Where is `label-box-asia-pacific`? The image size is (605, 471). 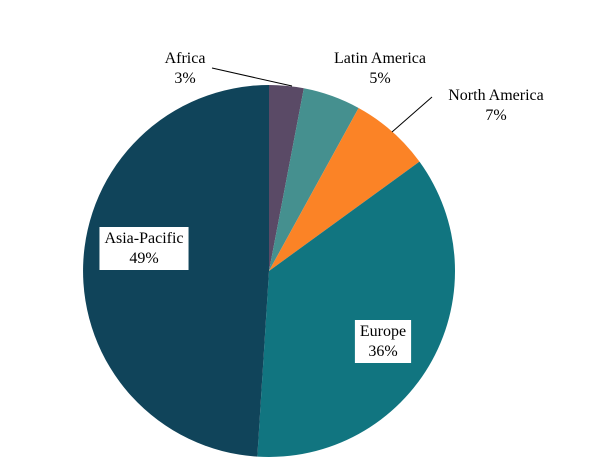 label-box-asia-pacific is located at coordinates (144, 248).